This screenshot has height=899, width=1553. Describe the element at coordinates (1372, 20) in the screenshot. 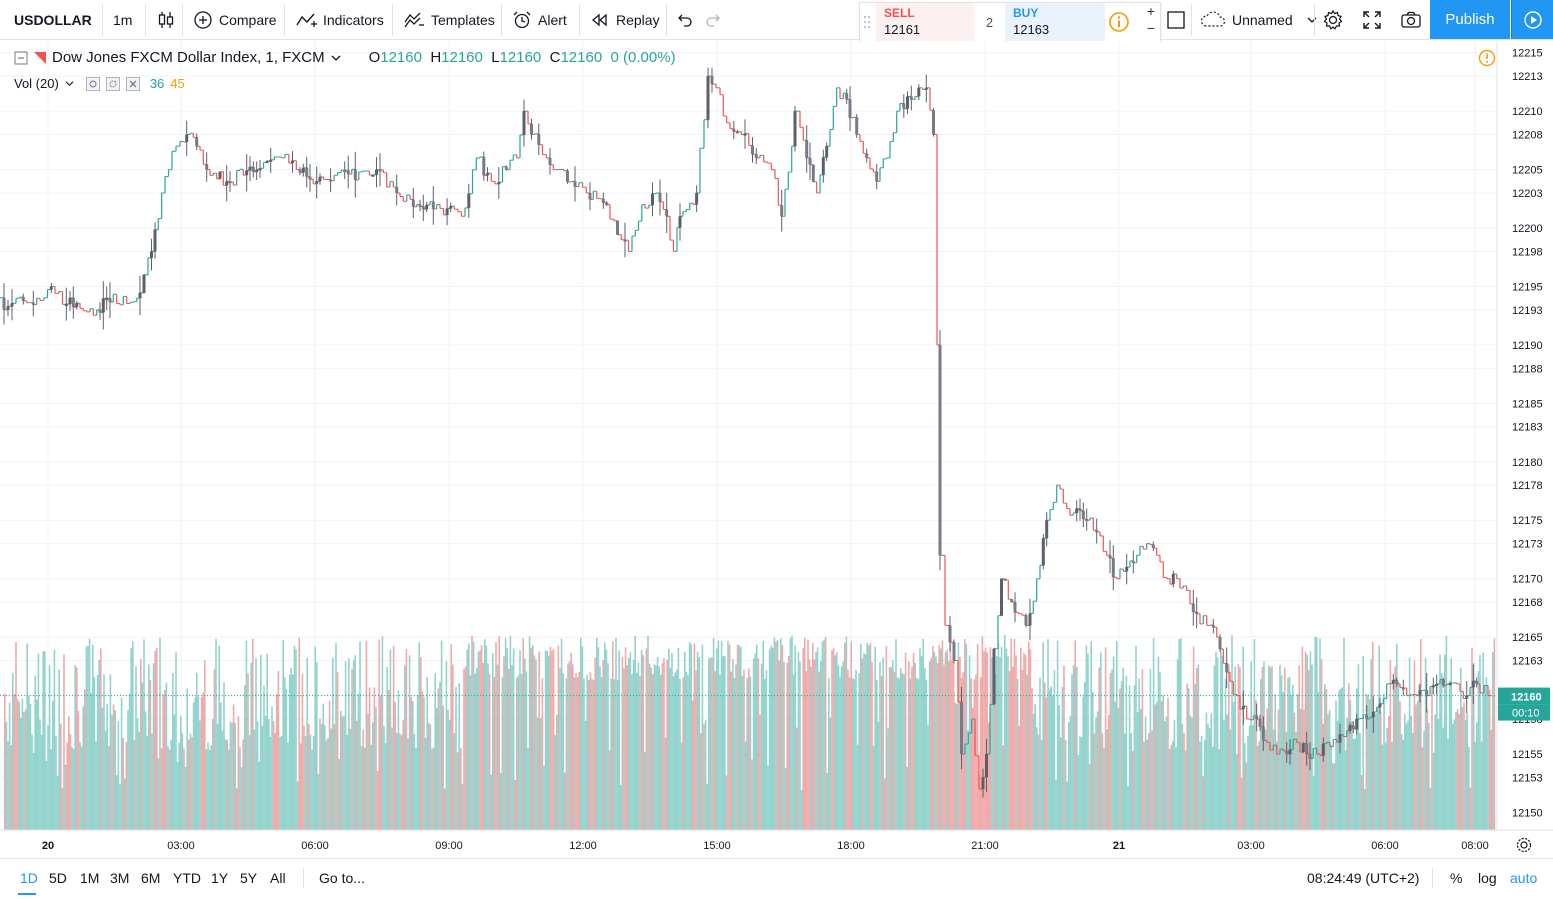

I see `fullscreen-button` at that location.